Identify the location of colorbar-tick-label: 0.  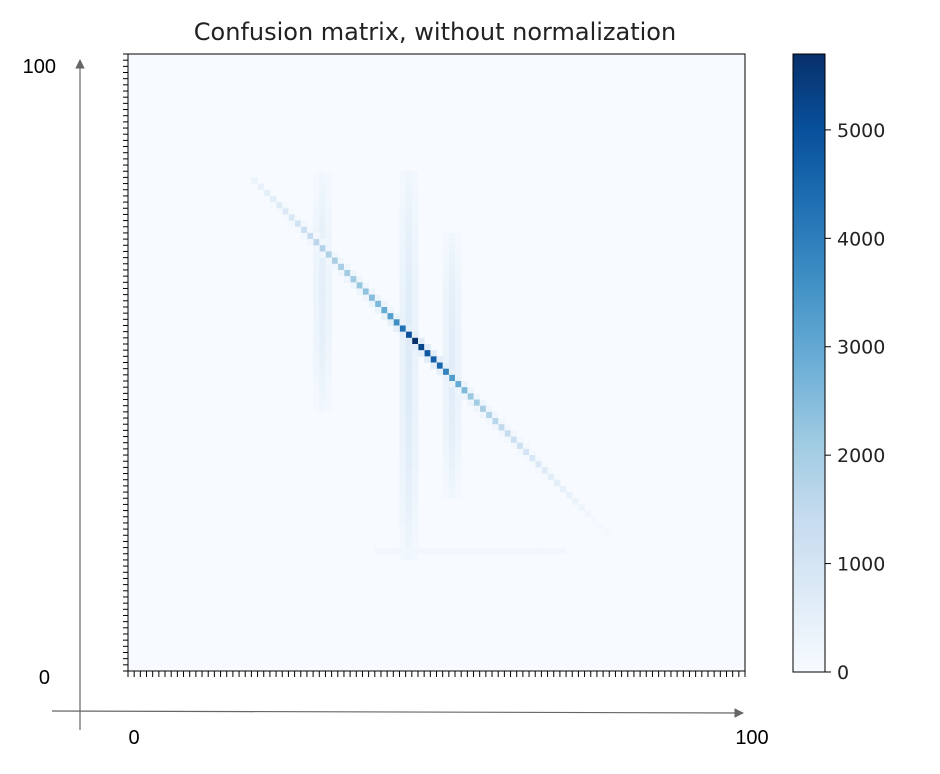
(843, 673).